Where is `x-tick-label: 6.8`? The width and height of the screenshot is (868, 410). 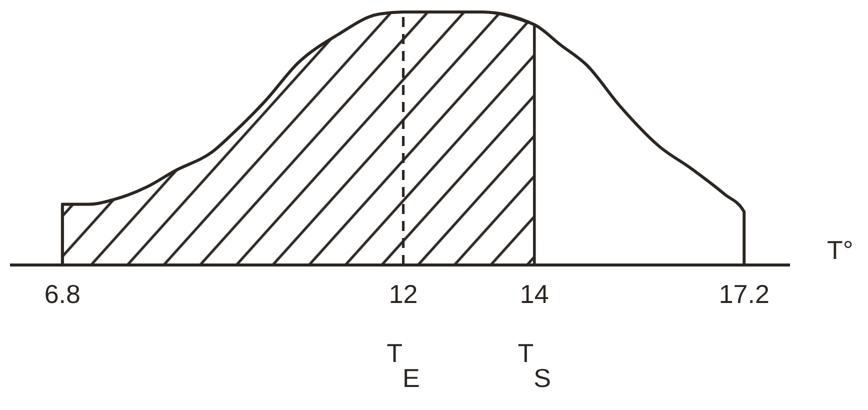 x-tick-label: 6.8 is located at coordinates (62, 294).